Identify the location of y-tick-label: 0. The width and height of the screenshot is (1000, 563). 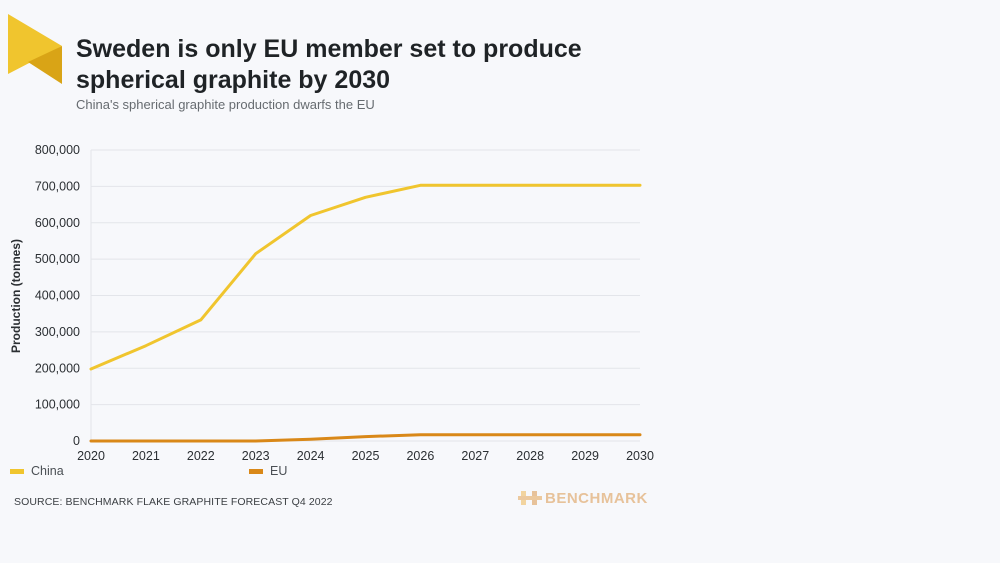
(76, 441).